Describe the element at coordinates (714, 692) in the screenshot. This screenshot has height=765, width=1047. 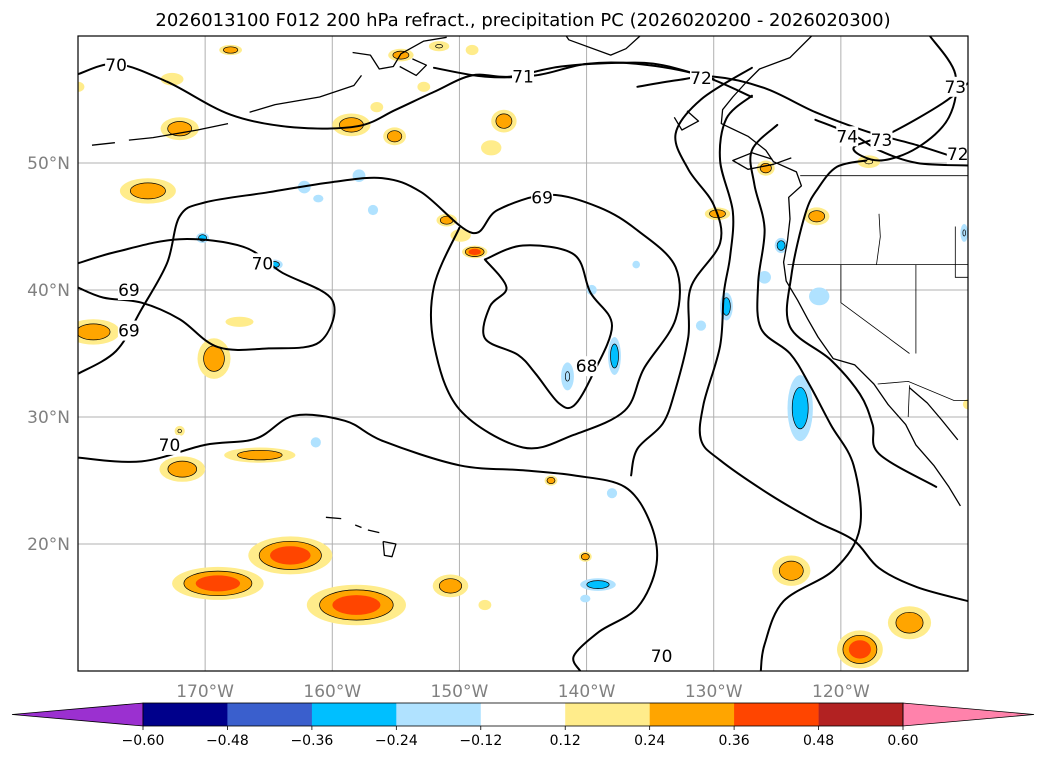
I see `x-tick-label: 130°W` at that location.